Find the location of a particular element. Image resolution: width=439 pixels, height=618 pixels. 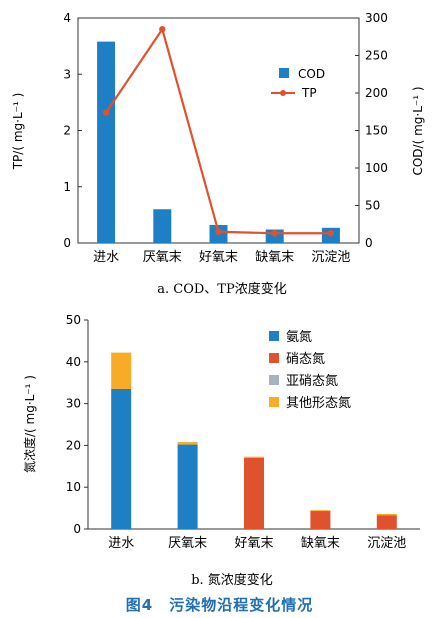

chart-a-caption: a. COD、TP浓度变化 is located at coordinates (221, 289).